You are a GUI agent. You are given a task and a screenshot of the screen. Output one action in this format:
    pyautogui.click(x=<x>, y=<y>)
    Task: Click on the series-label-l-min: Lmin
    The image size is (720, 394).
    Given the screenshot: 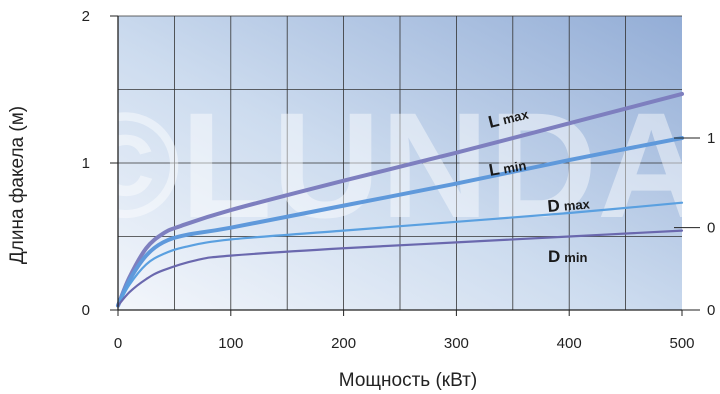 What is the action you would take?
    pyautogui.click(x=507, y=167)
    